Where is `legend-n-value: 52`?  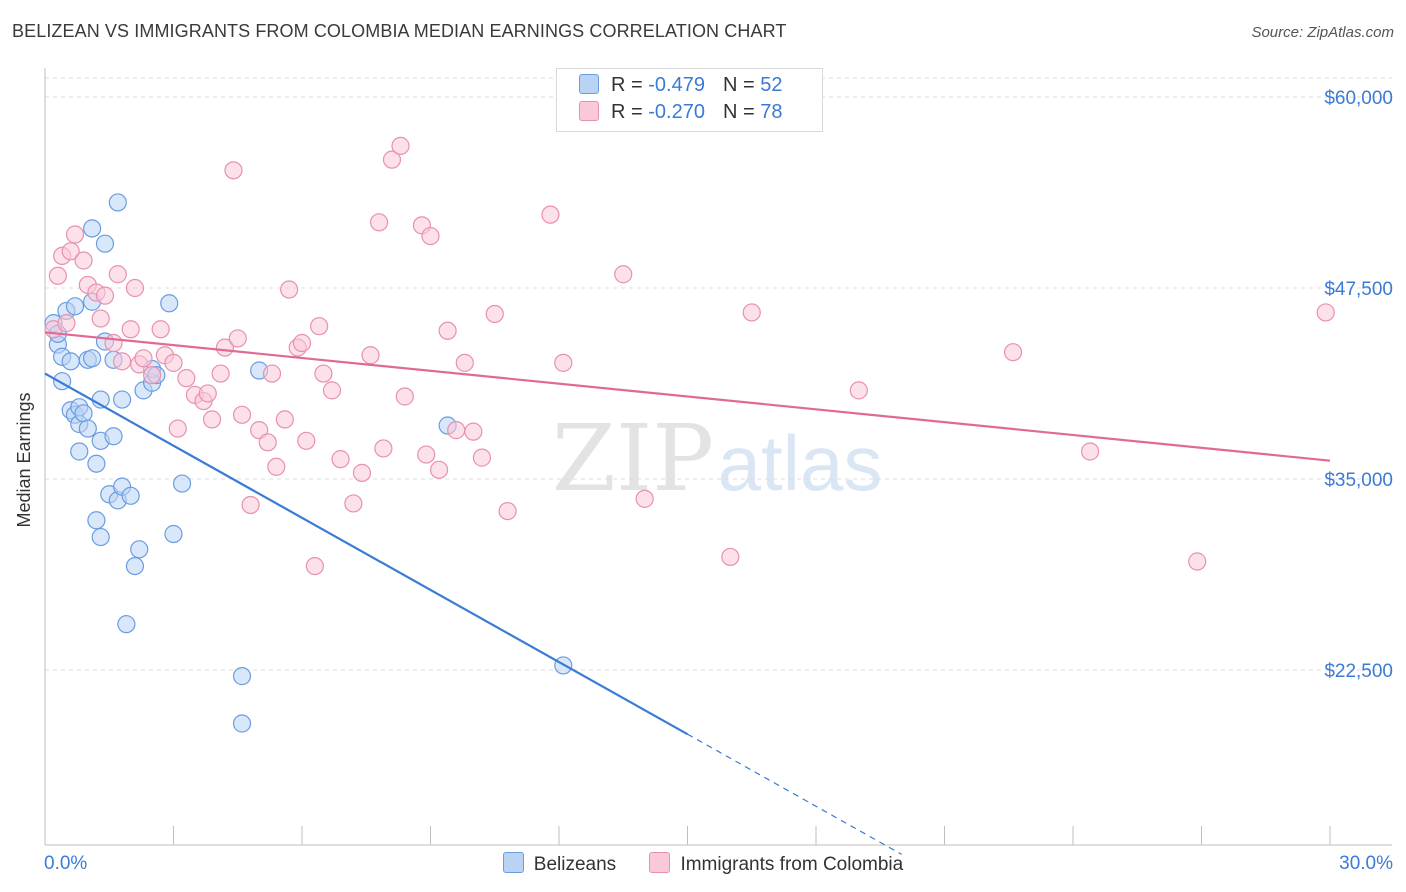
legend-n-value: 52 is located at coordinates (771, 85).